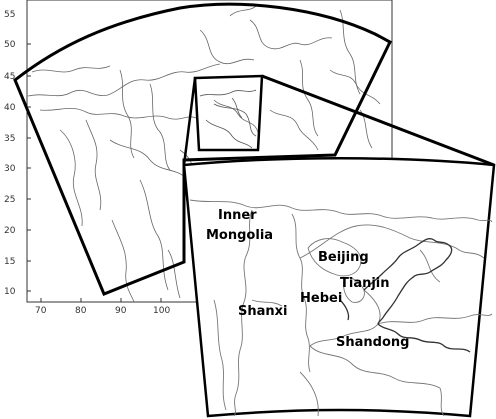 Image resolution: width=496 pixels, height=419 pixels. What do you see at coordinates (9, 77) in the screenshot?
I see `y-tick-label: 45` at bounding box center [9, 77].